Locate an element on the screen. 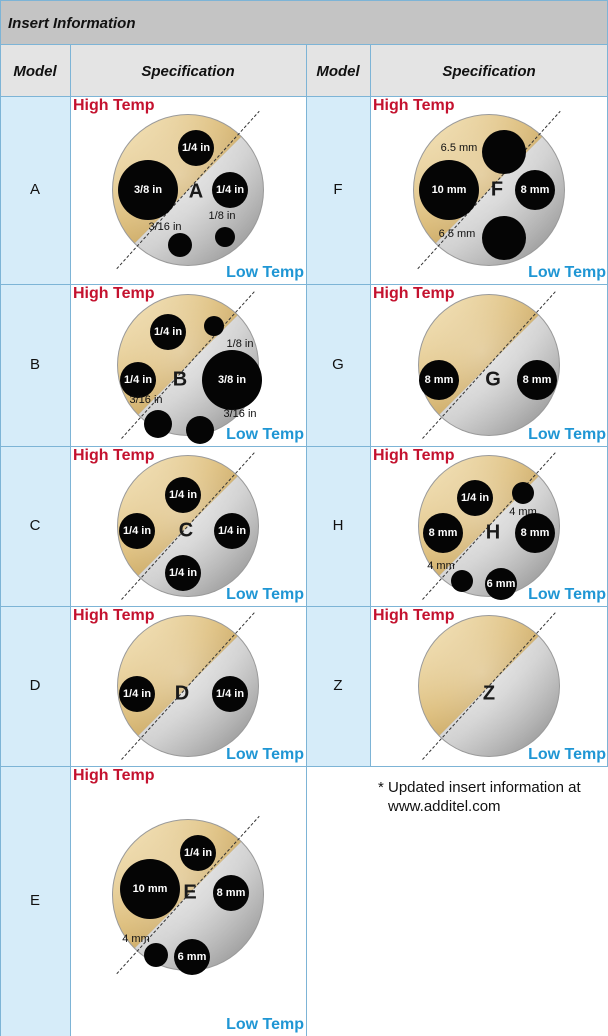 This screenshot has width=608, height=1036. model-name: Z is located at coordinates (337, 685).